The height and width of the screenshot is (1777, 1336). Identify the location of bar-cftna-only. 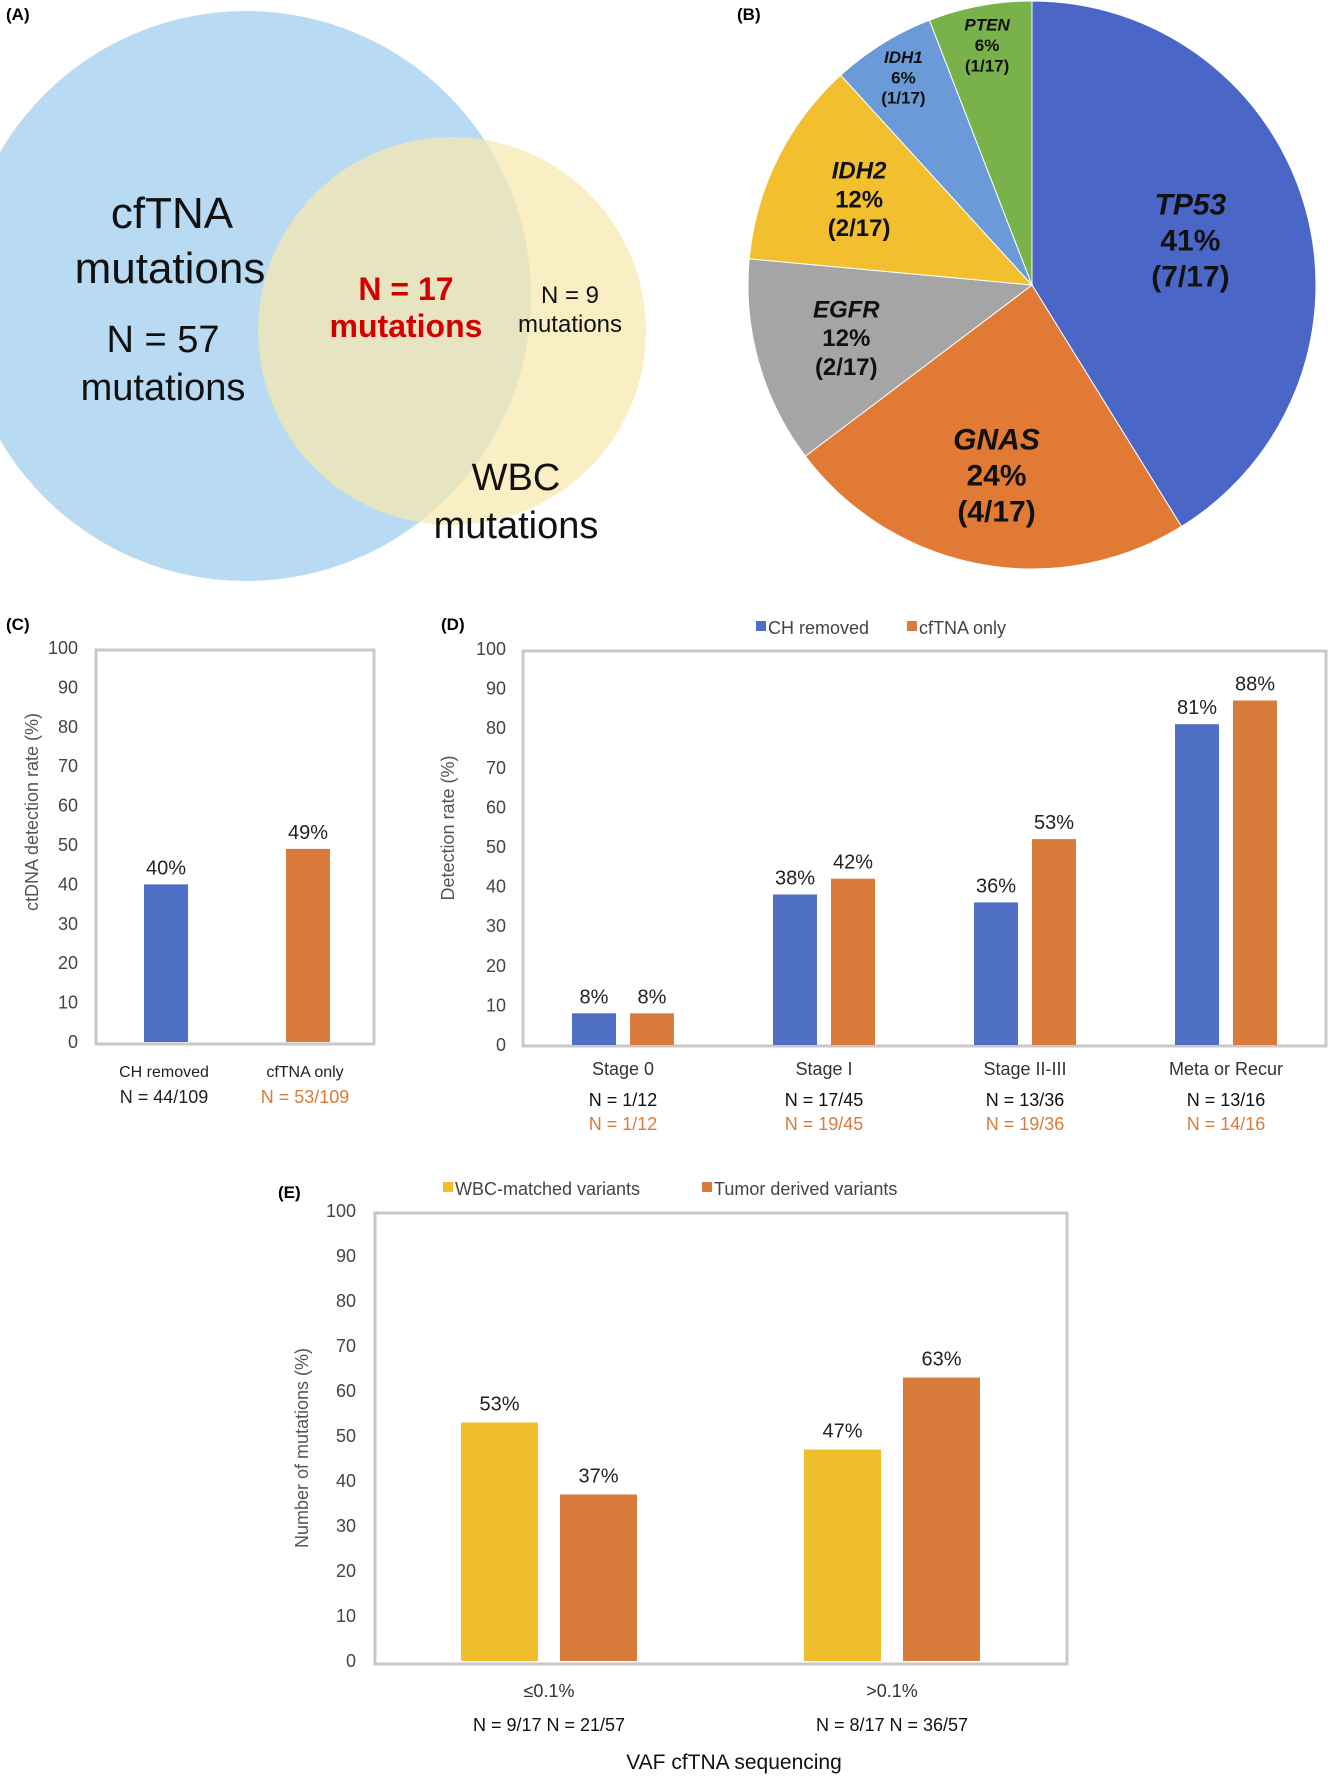
(308, 945).